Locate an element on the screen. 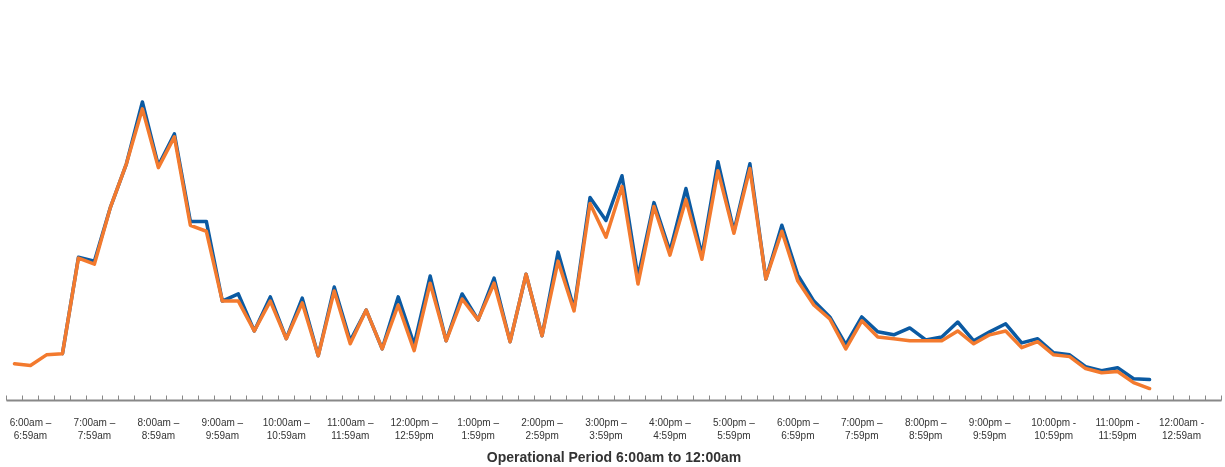 Image resolution: width=1225 pixels, height=467 pixels. x-tick-label: 8:00am – 8:59am is located at coordinates (158, 428).